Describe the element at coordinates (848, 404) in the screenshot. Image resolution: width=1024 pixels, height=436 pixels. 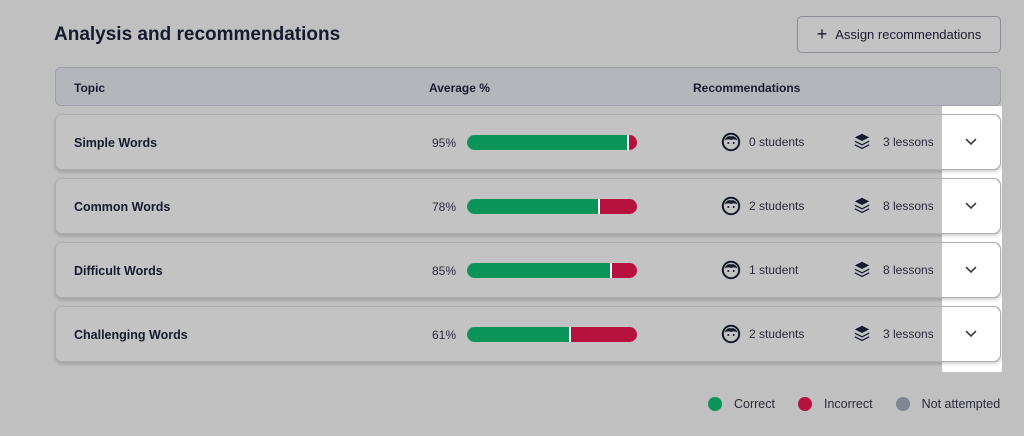
I see `legend-label: Incorrect` at that location.